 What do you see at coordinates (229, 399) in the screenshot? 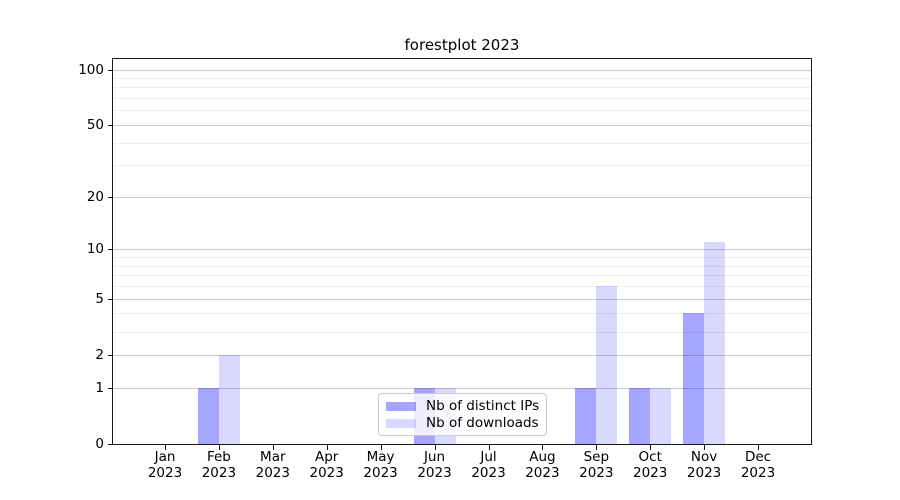
I see `bar-downloads-feb` at bounding box center [229, 399].